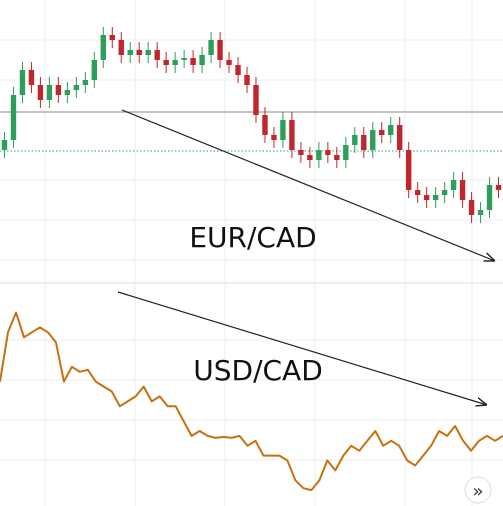 Image resolution: width=503 pixels, height=506 pixels. What do you see at coordinates (258, 370) in the screenshot?
I see `pair-label: USD/CAD` at bounding box center [258, 370].